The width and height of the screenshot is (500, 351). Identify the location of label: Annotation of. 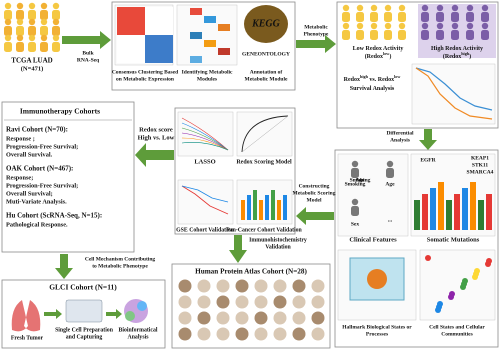
(266, 72).